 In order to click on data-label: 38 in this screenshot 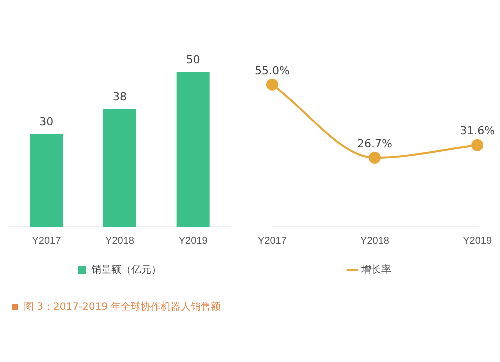, I will do `click(120, 97)`.